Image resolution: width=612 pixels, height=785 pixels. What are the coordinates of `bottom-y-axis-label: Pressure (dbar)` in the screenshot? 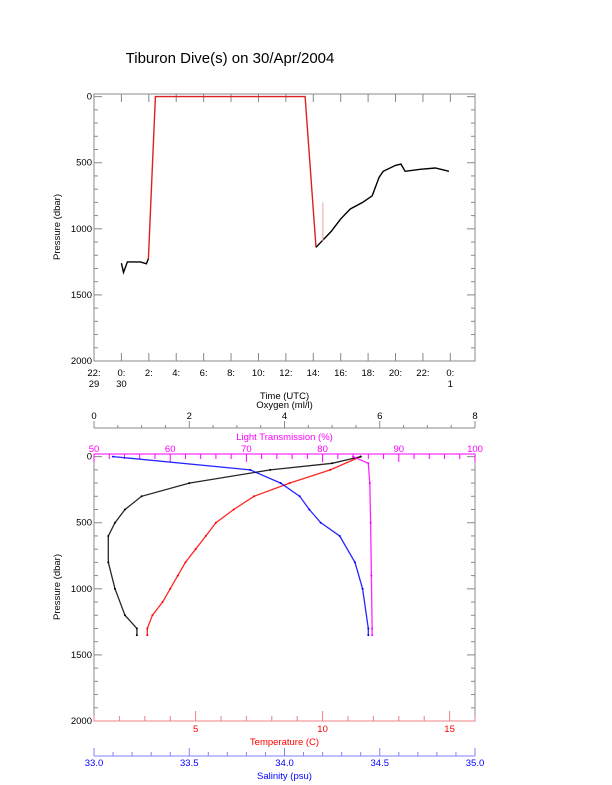 It's located at (57, 587).